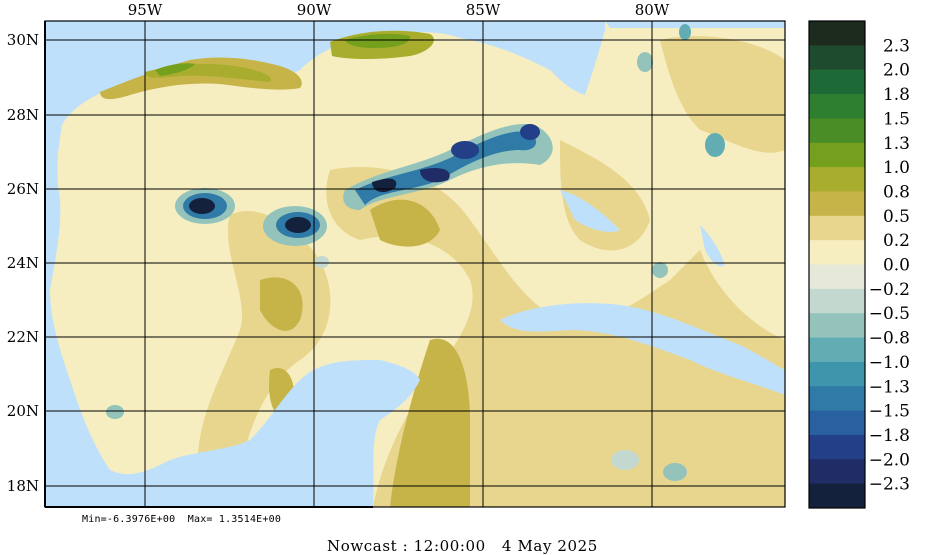 This screenshot has width=926, height=555. Describe the element at coordinates (889, 412) in the screenshot. I see `colorbar-label: −1.5` at that location.